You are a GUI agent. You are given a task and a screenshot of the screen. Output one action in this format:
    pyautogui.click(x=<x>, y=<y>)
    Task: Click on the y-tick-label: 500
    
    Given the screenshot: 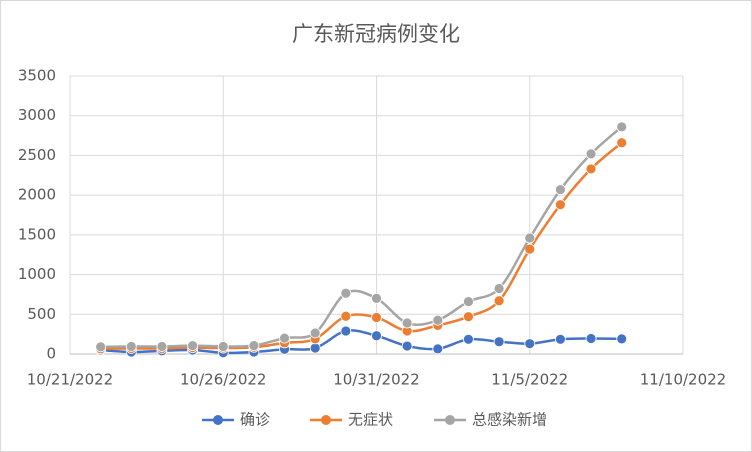 What is the action you would take?
    pyautogui.click(x=41, y=314)
    